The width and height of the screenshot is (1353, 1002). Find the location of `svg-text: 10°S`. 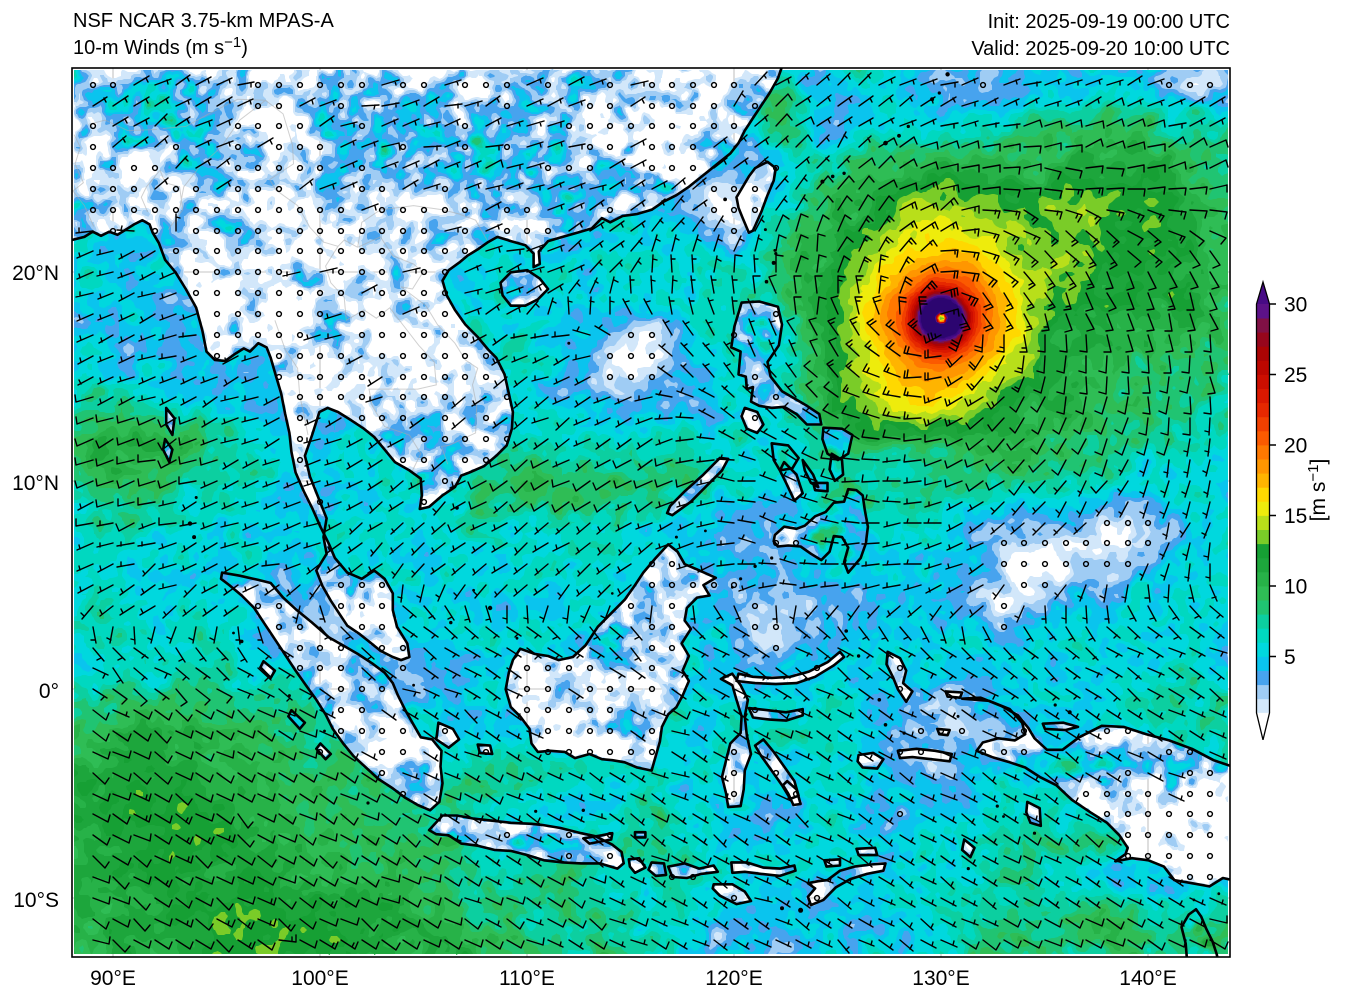

svg-text: 10°S is located at coordinates (36, 900).